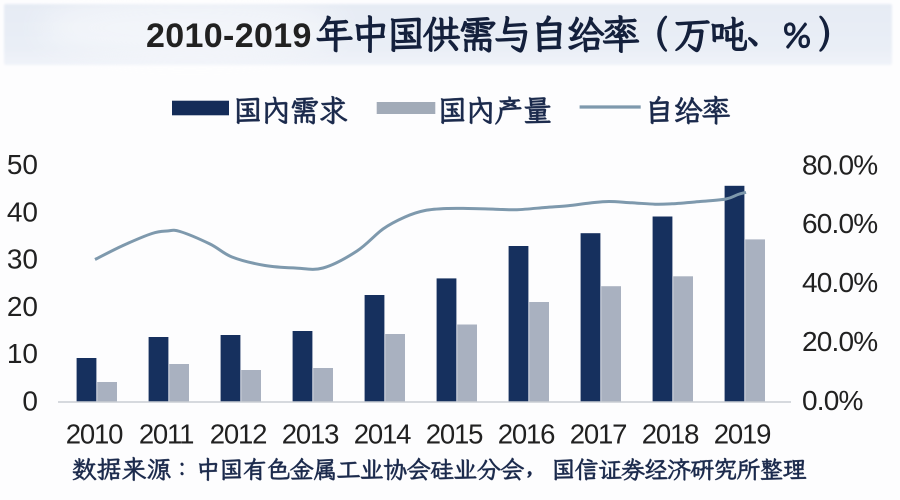  Describe the element at coordinates (382, 434) in the screenshot. I see `svg-text: 2014` at that location.